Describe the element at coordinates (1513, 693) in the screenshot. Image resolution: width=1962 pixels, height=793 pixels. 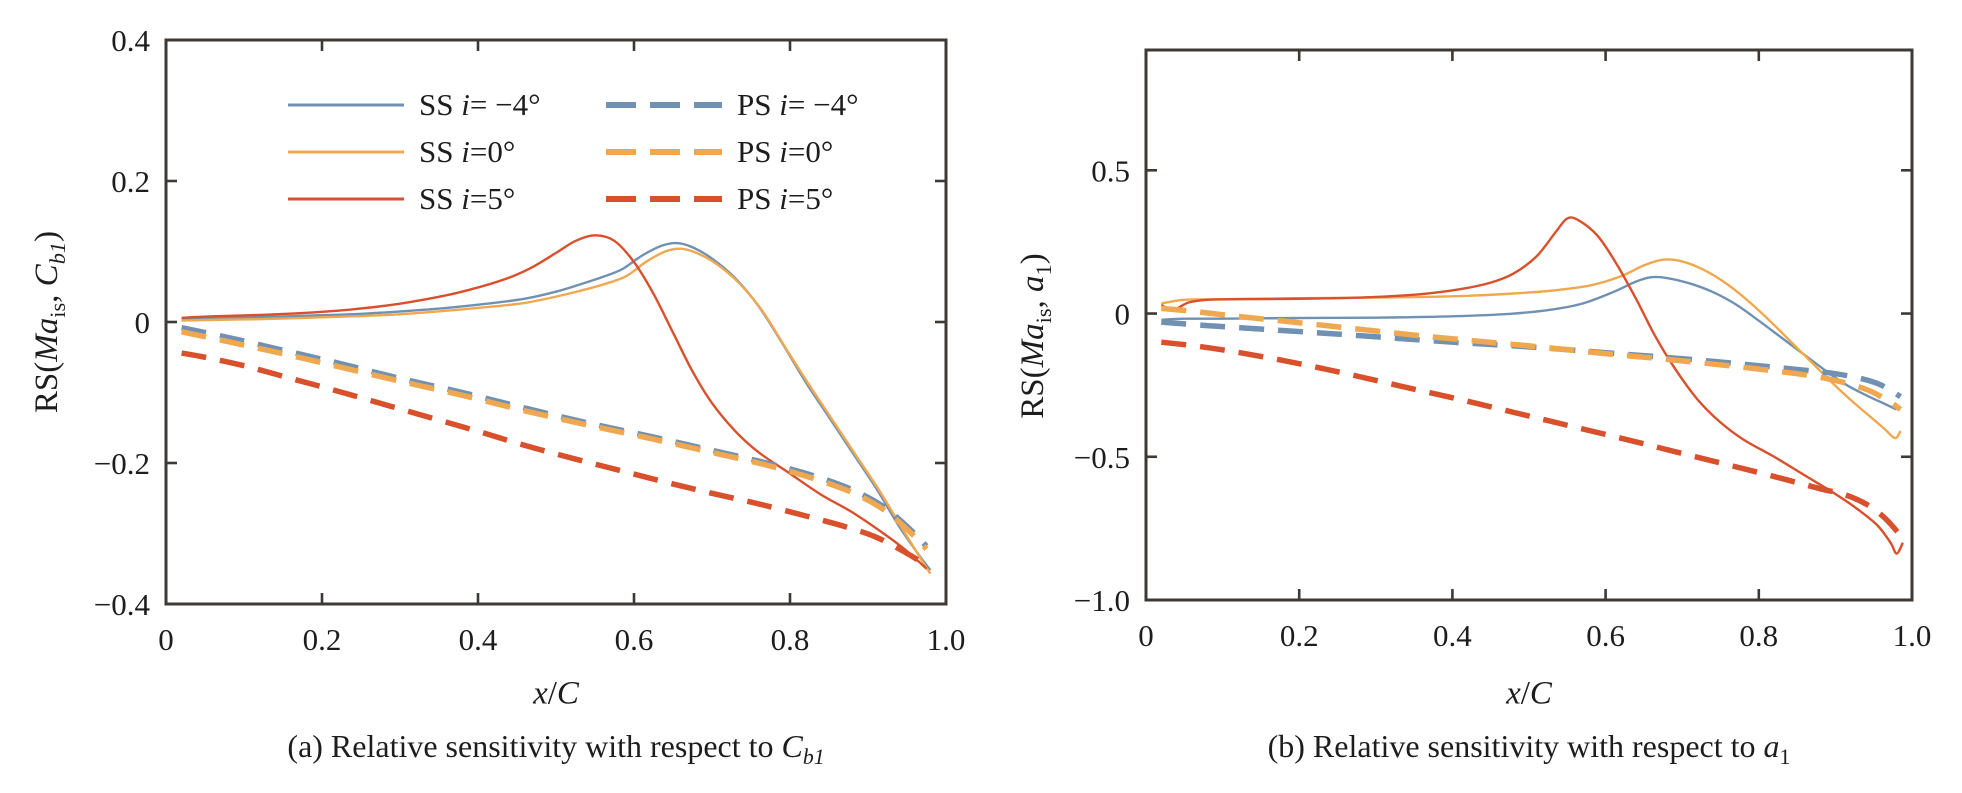
I see `xlabel-b-var: x` at that location.